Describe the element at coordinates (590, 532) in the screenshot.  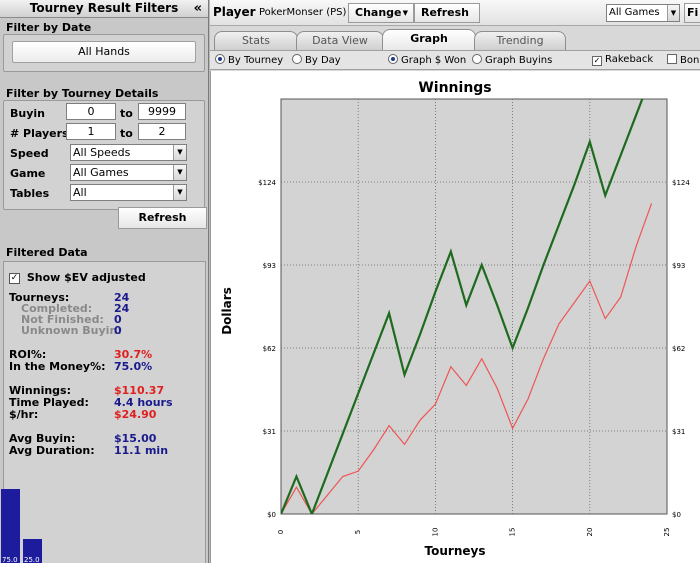
I see `x-tick-label: 20` at that location.